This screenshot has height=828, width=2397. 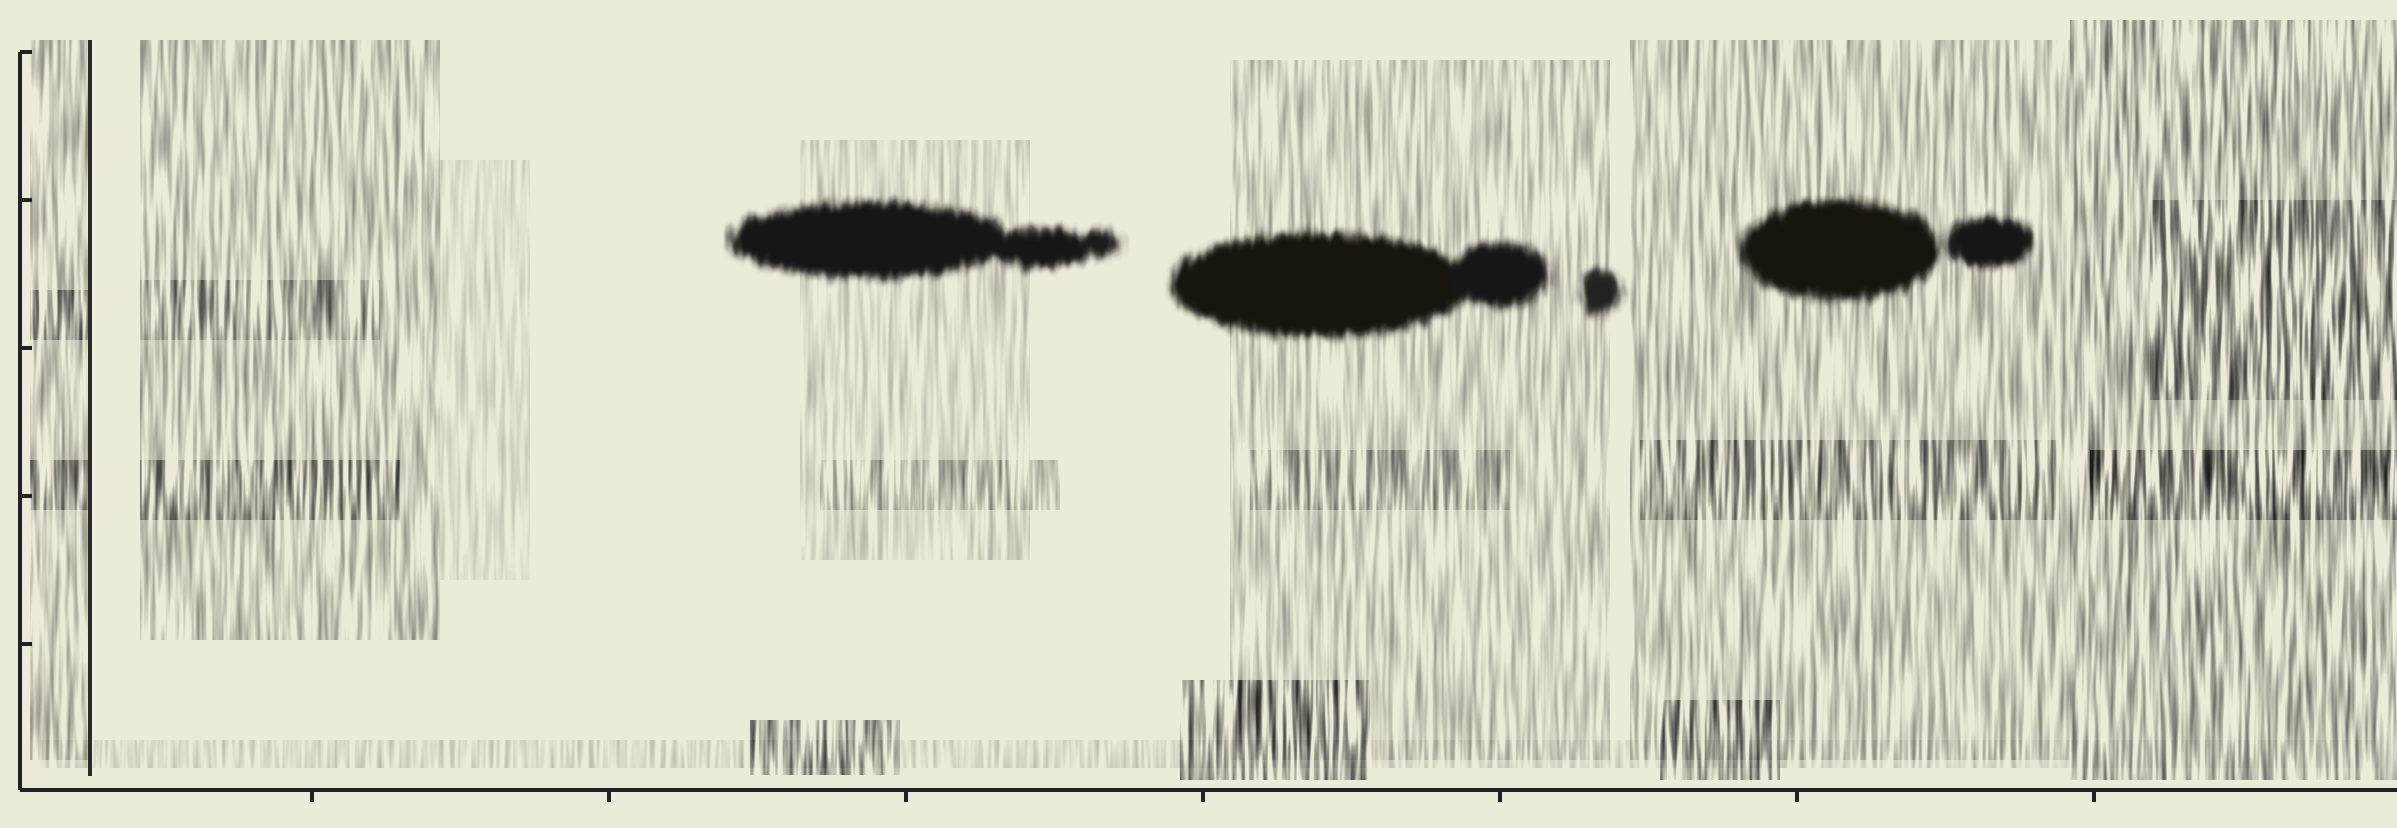 I want to click on baseline-pulse-band, so click(x=1210, y=730).